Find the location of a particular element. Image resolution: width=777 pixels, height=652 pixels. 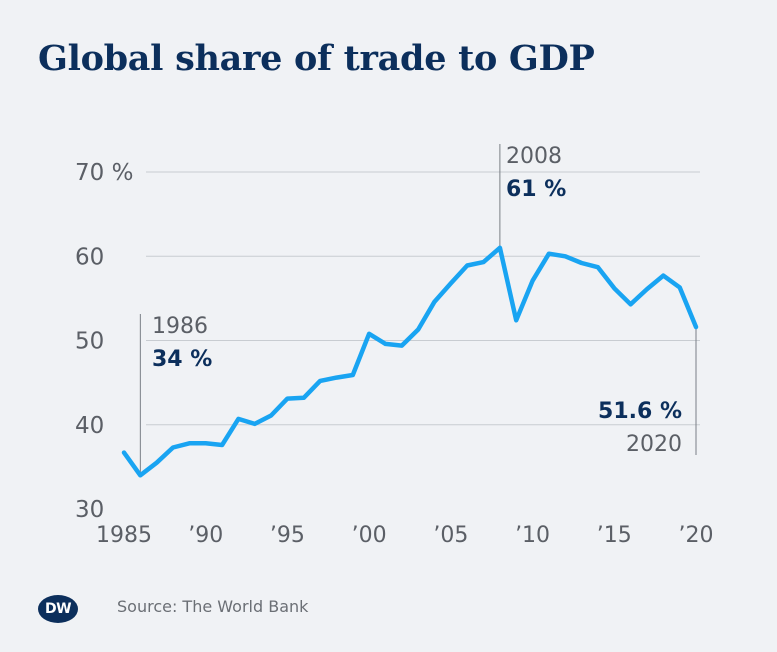

y-tick-label: 30 is located at coordinates (89, 510).